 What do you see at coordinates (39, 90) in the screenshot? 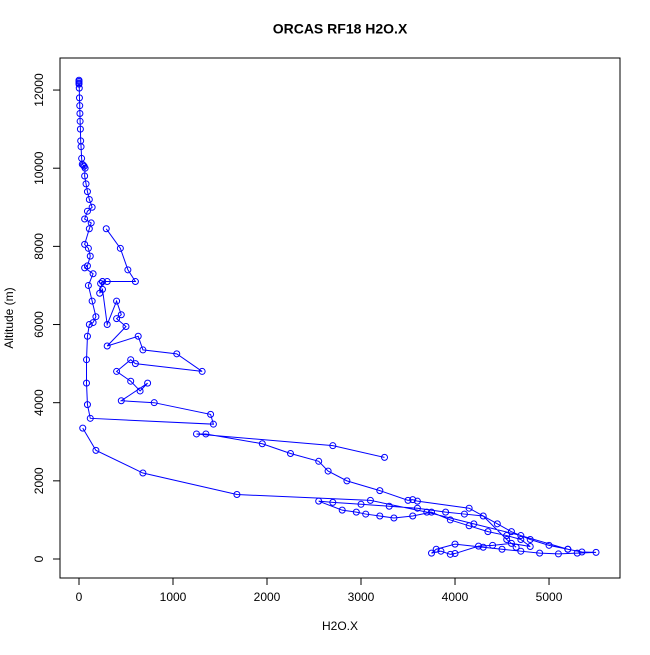
I see `y-tick-label: 12000` at bounding box center [39, 90].